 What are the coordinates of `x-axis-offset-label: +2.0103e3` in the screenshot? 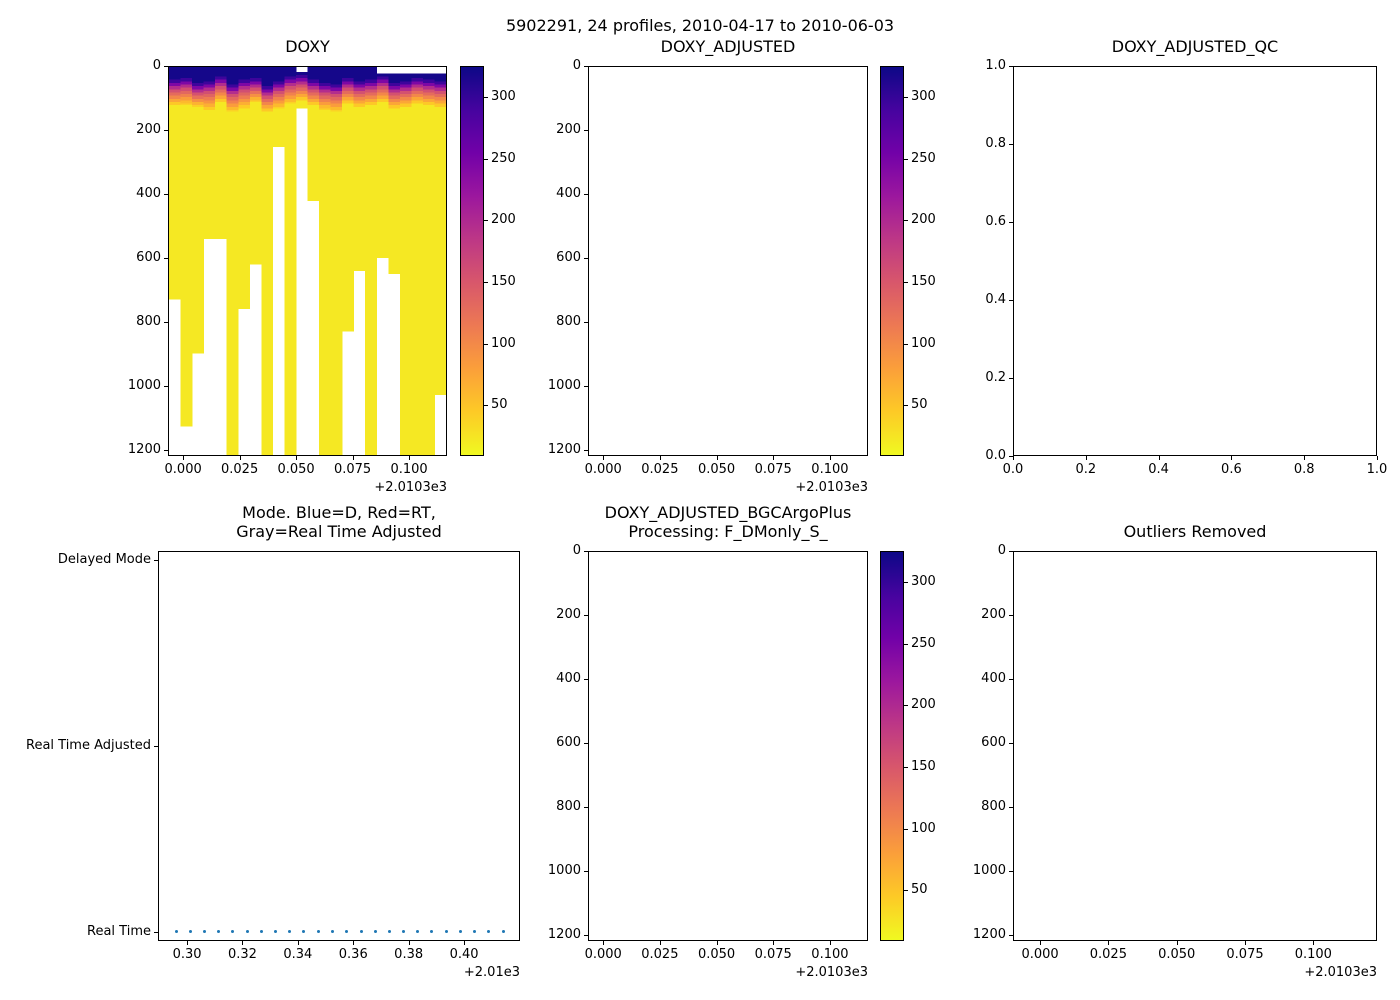 It's located at (831, 972).